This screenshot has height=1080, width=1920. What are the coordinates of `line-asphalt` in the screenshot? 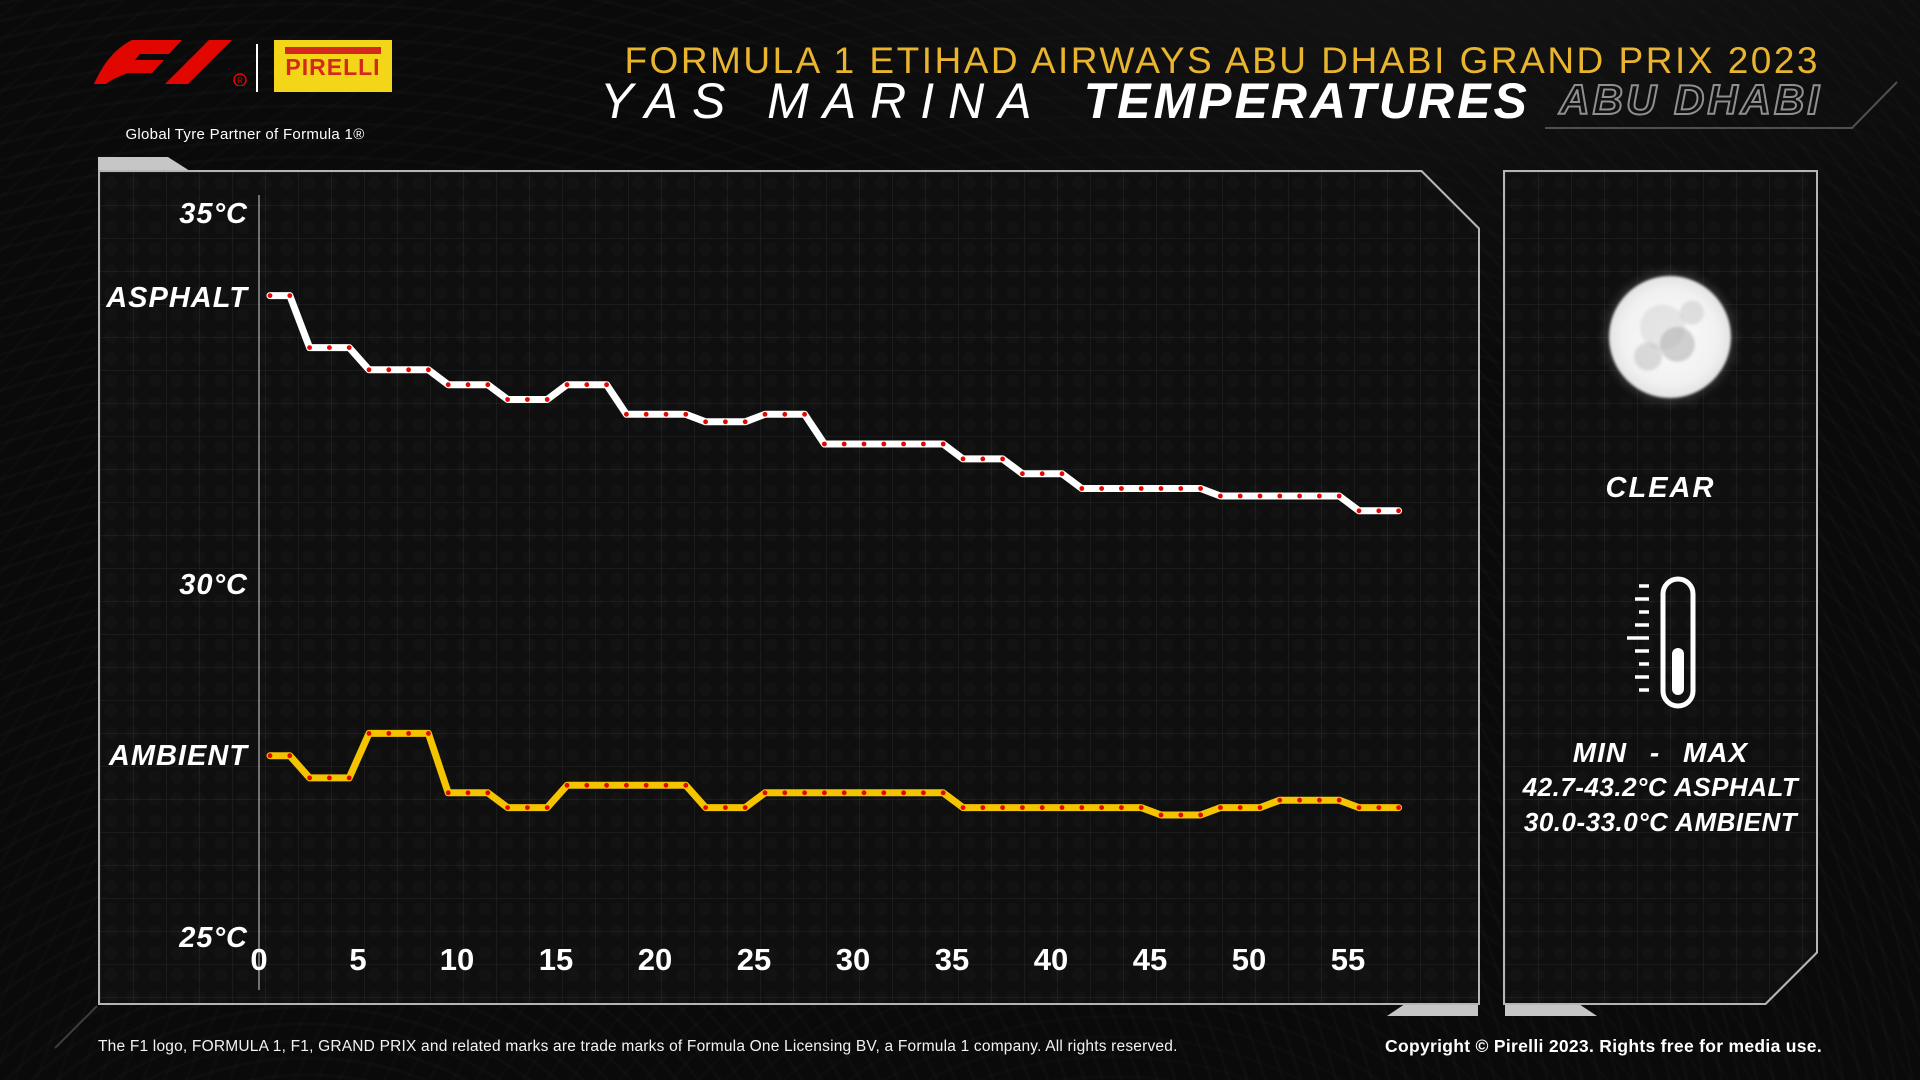 It's located at (834, 403).